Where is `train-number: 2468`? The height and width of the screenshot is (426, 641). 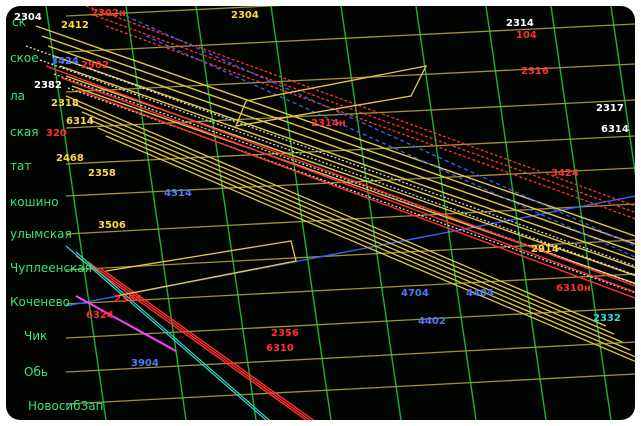 train-number: 2468 is located at coordinates (70, 158).